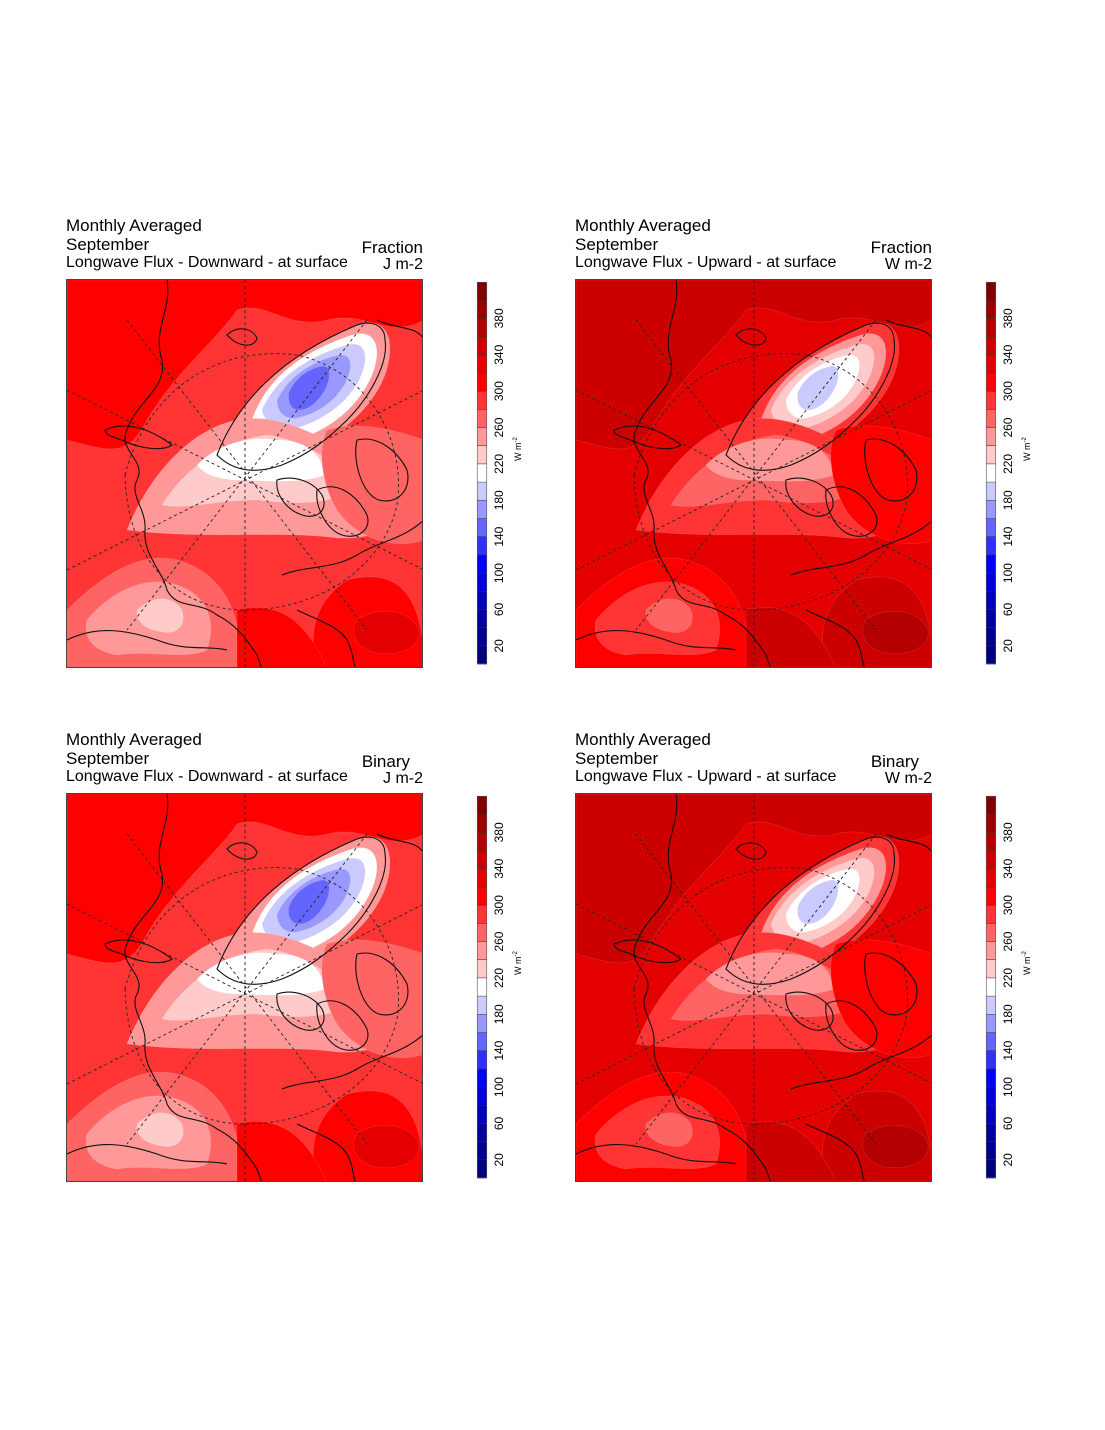 This screenshot has width=1105, height=1430. I want to click on panel-title-line1: Monthly Averaged, so click(134, 739).